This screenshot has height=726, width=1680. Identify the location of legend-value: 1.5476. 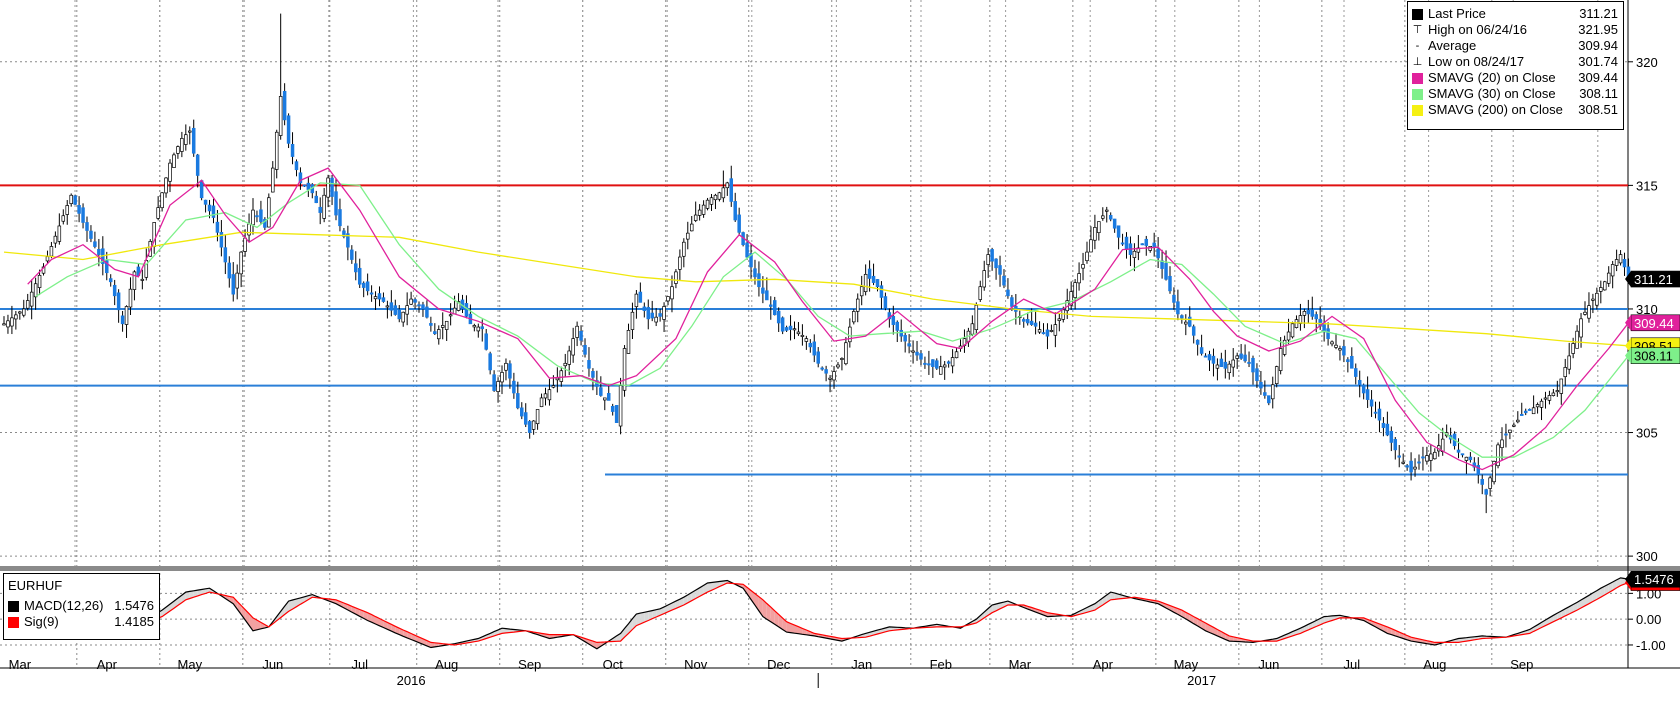
(134, 605).